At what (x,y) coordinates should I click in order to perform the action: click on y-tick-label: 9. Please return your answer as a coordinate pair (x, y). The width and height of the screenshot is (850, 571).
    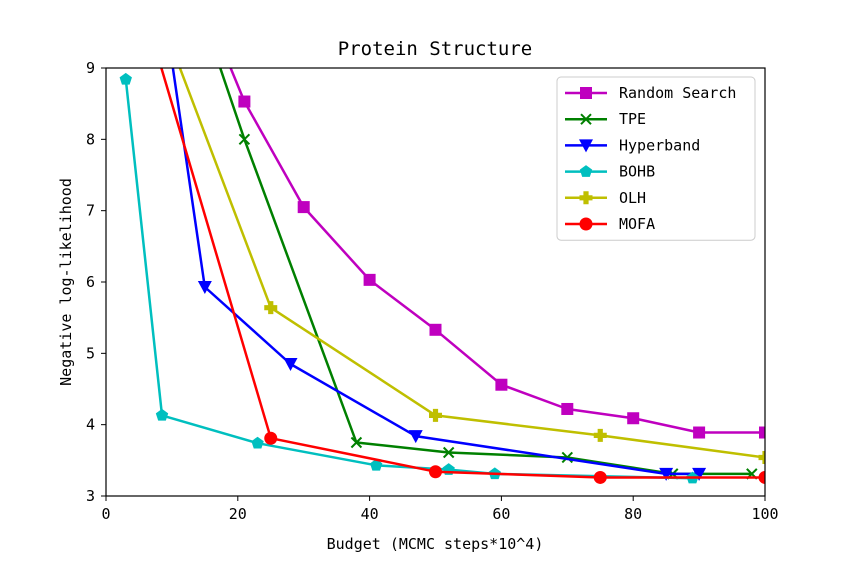
    Looking at the image, I should click on (90, 68).